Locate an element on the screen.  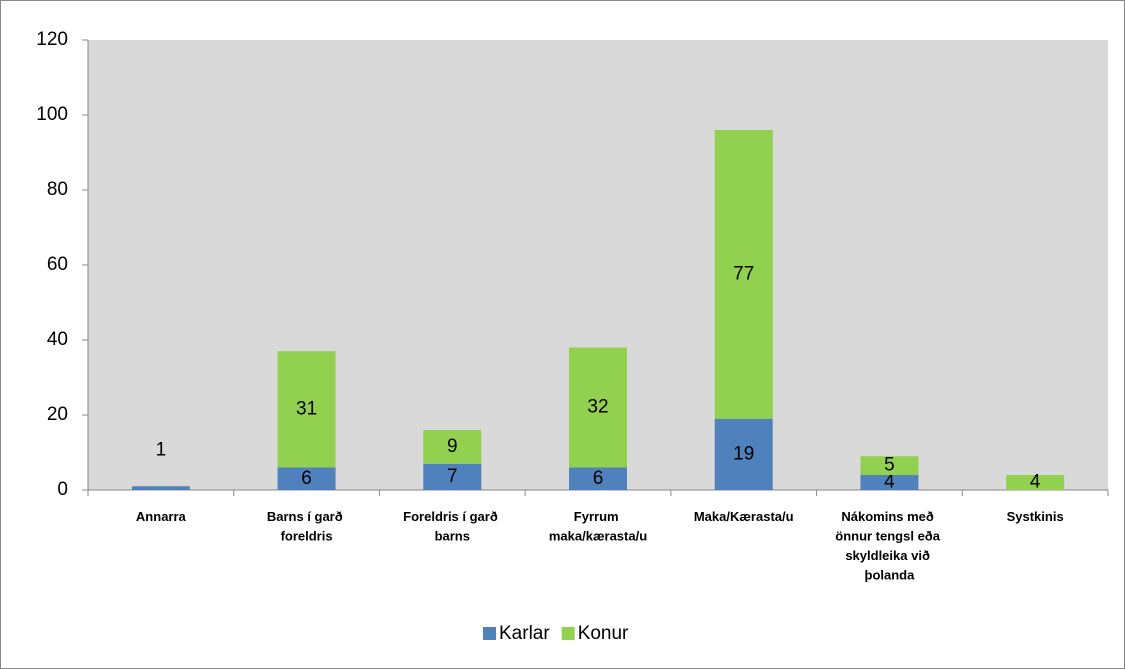
data-label: 9 is located at coordinates (452, 446).